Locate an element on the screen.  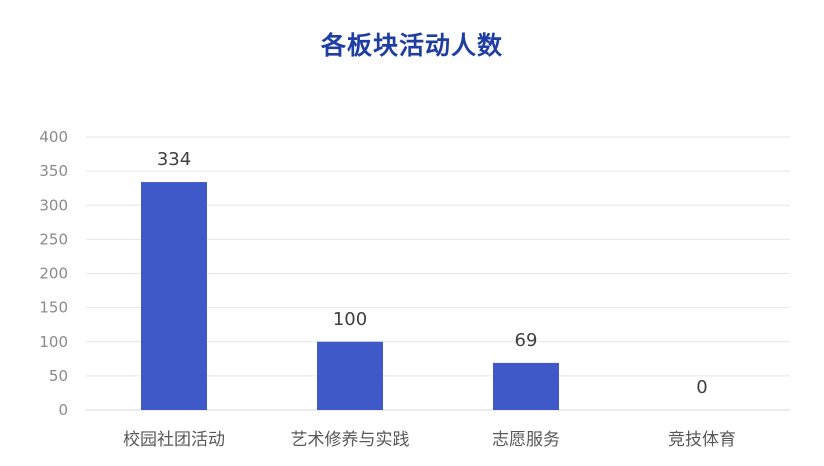
y-axis-ticks: 0 50 100 150 200 250 300 350 400 is located at coordinates (53, 273).